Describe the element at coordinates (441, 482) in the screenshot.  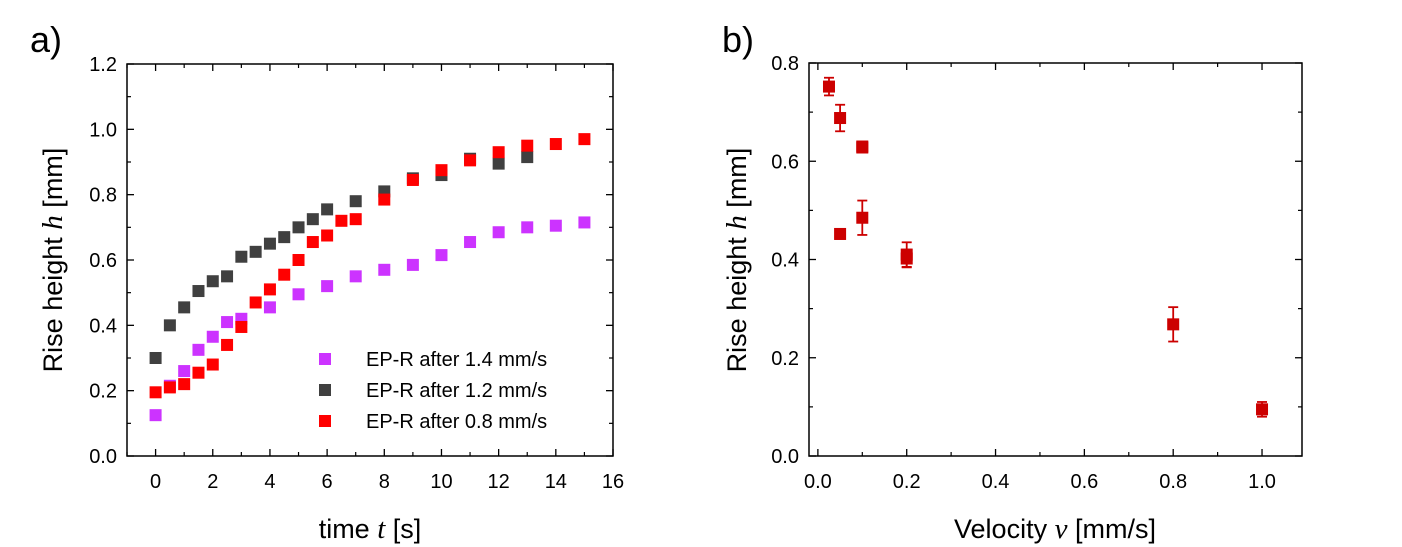
I see `x-tick-label: 10` at that location.